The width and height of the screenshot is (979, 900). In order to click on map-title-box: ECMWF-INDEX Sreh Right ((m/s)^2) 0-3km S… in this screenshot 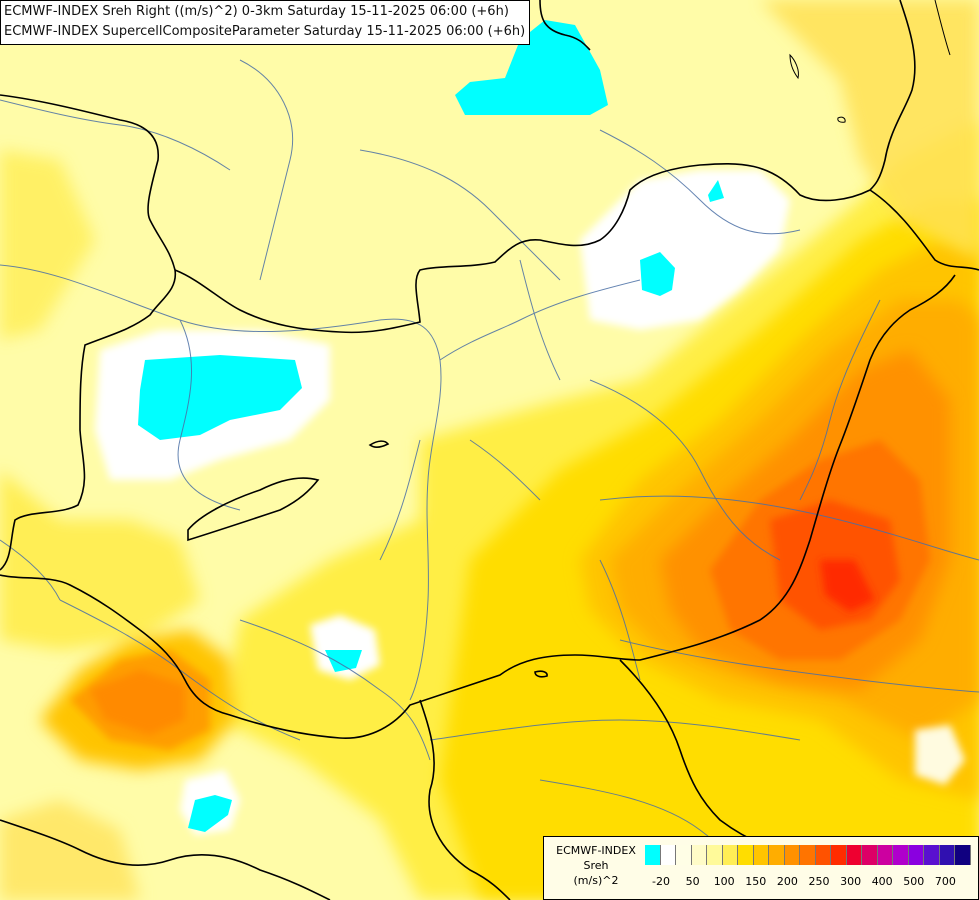, I will do `click(265, 22)`.